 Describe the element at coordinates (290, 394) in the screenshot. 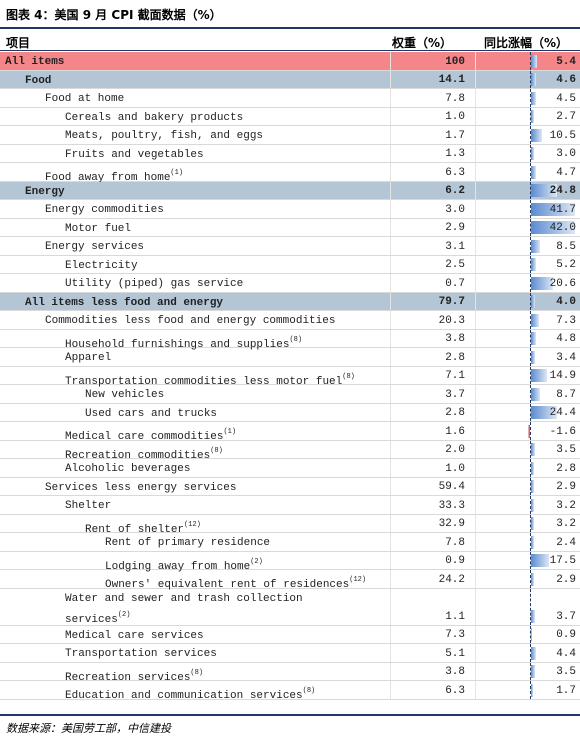

I see `table-row: New vehicles 3.7 8.7` at that location.